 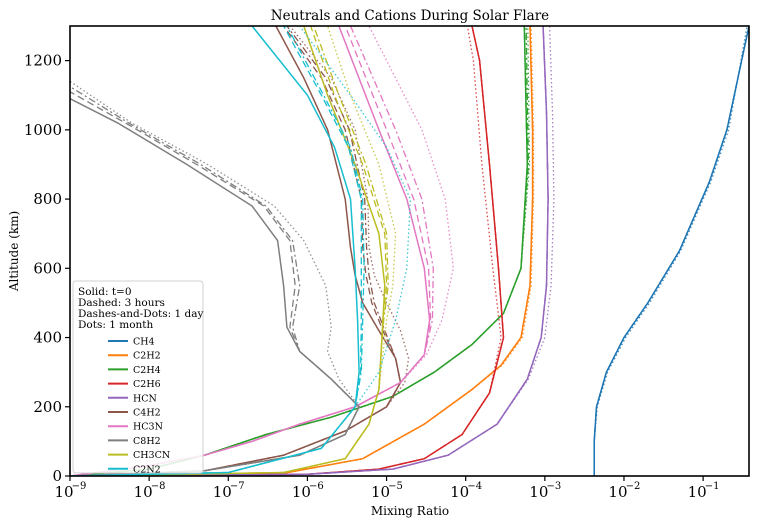 I want to click on y-tick-label: 600, so click(x=47, y=268).